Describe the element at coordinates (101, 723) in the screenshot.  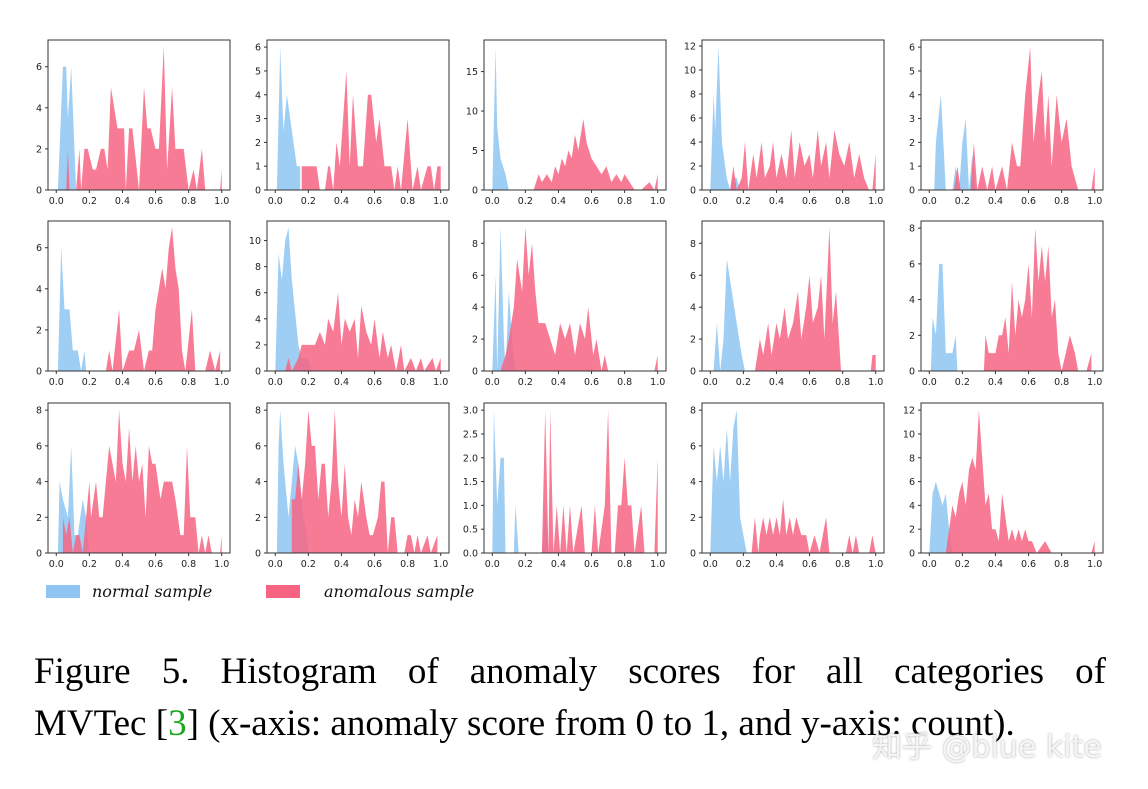
I see `caption-text: MVTec [` at that location.